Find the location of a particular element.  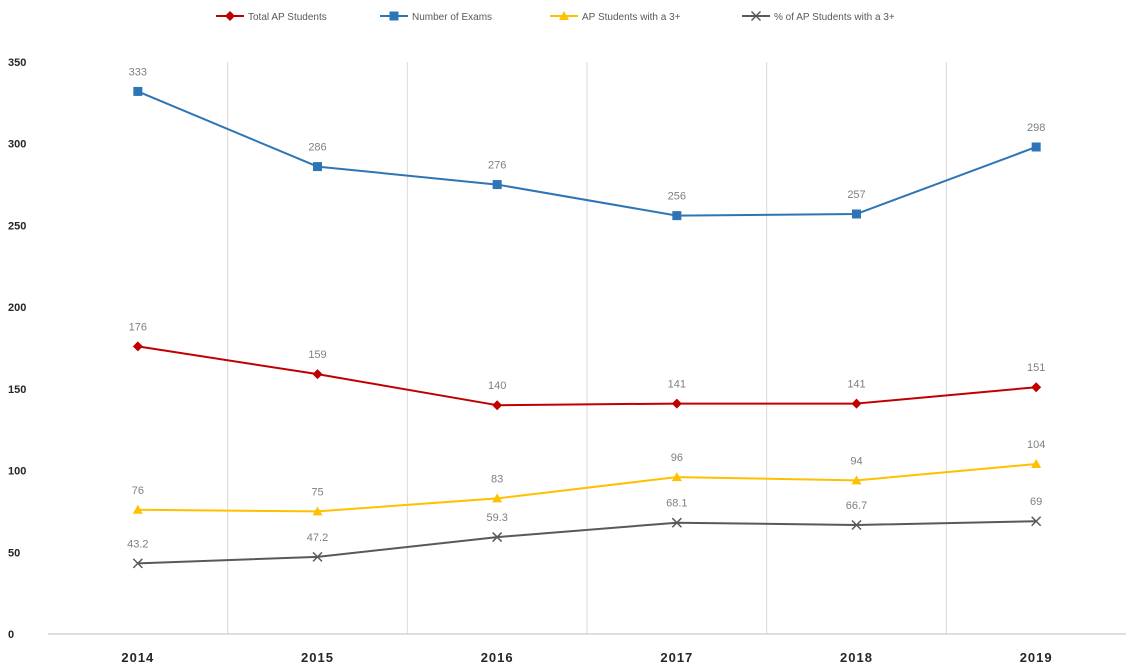

data-label: 47.2 is located at coordinates (317, 538).